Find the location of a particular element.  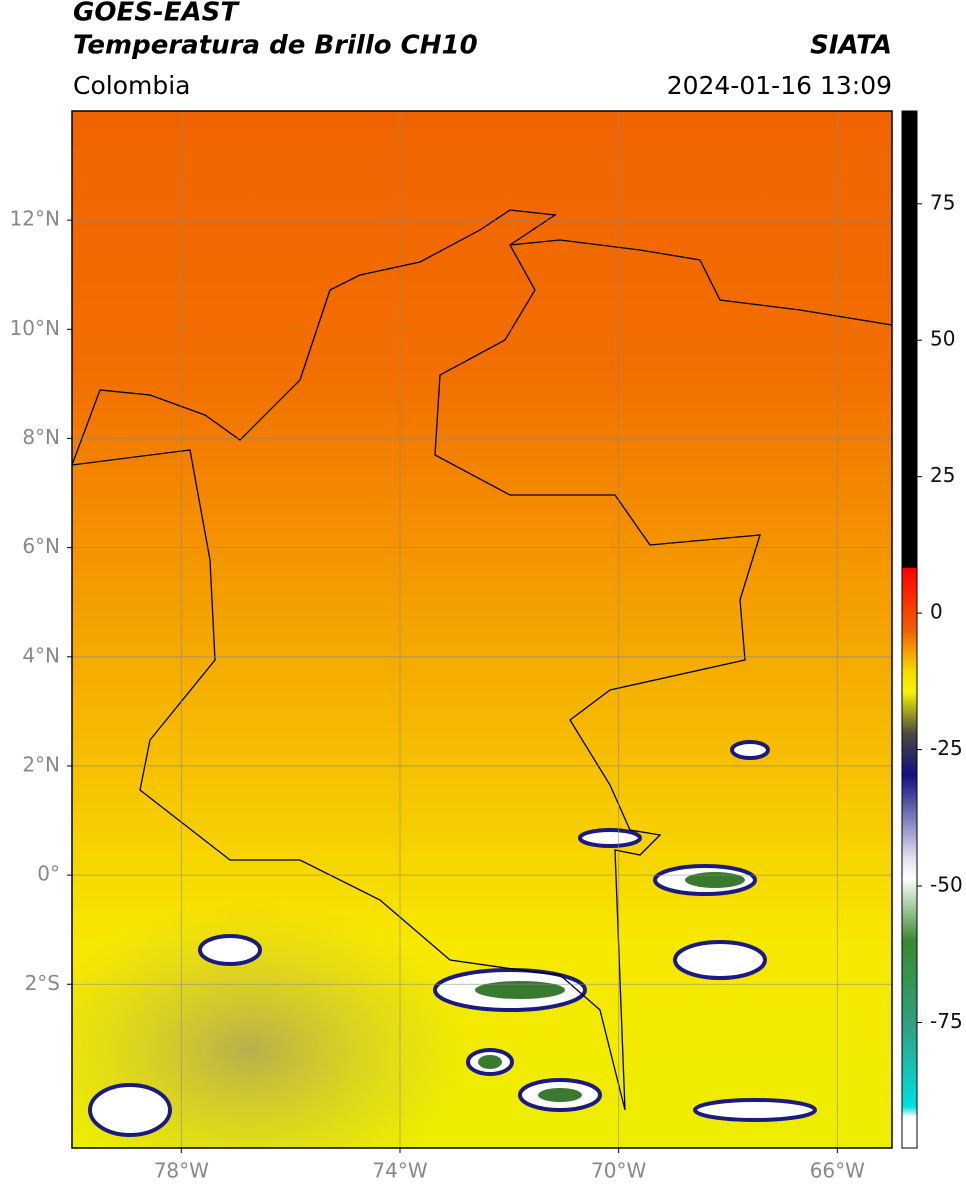

y-tick-label: 6°N is located at coordinates (41, 546).